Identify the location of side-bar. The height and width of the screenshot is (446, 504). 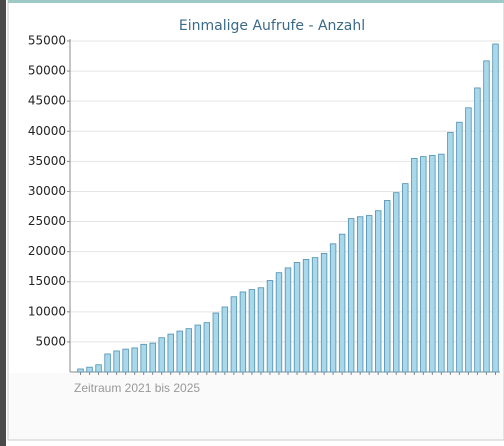
(3, 223).